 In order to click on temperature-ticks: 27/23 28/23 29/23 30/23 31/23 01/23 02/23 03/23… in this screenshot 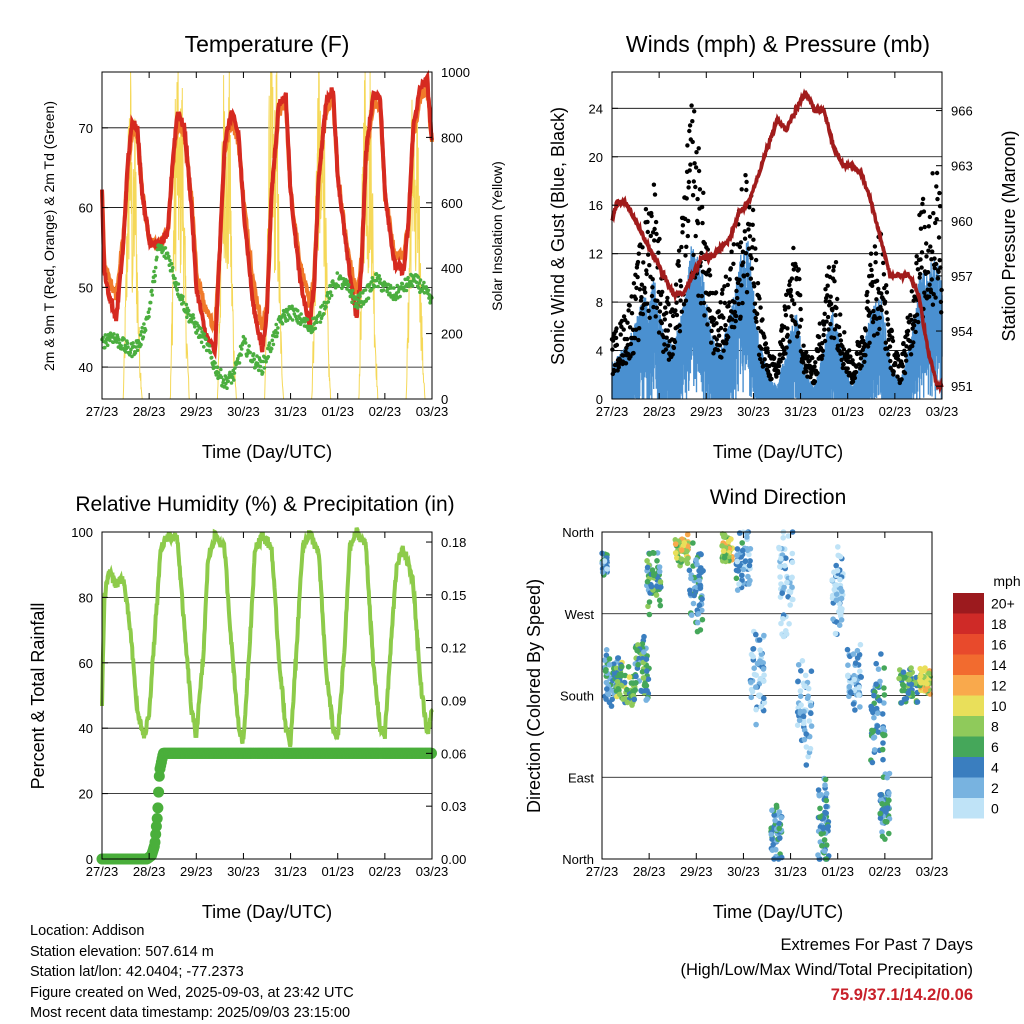, I will do `click(274, 242)`.